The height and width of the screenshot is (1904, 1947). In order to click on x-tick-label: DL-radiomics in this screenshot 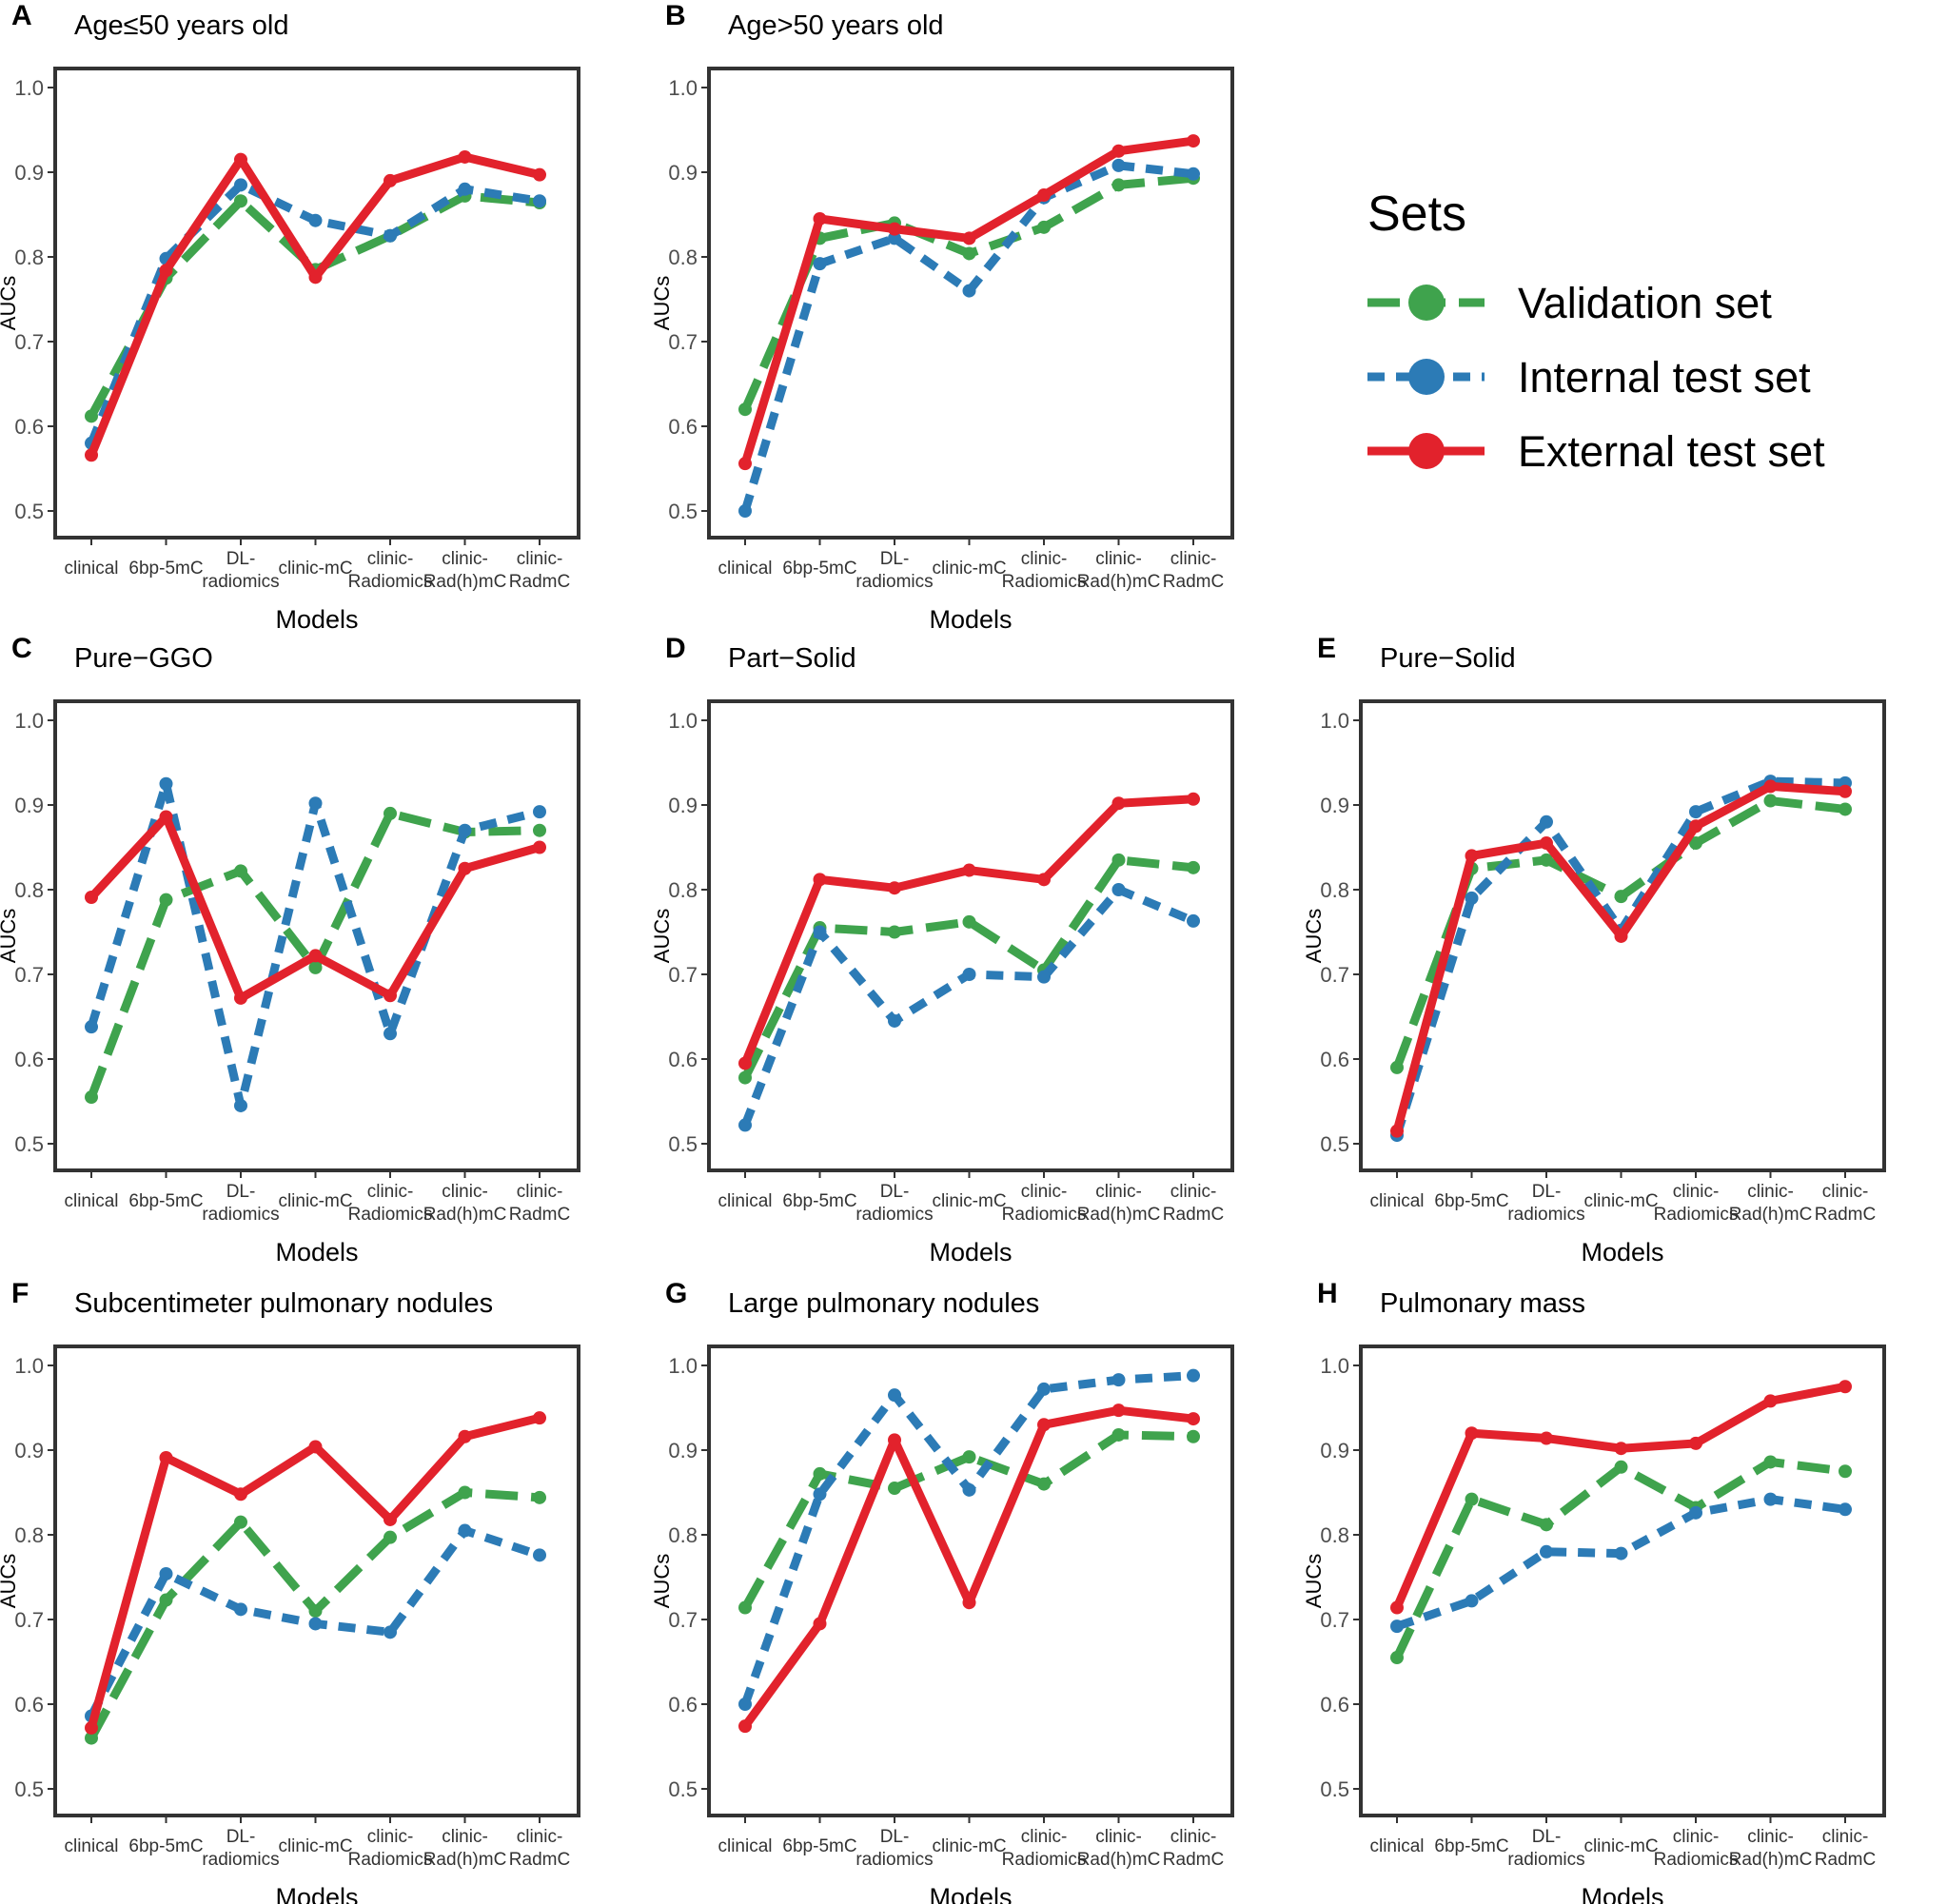, I will do `click(895, 1203)`.